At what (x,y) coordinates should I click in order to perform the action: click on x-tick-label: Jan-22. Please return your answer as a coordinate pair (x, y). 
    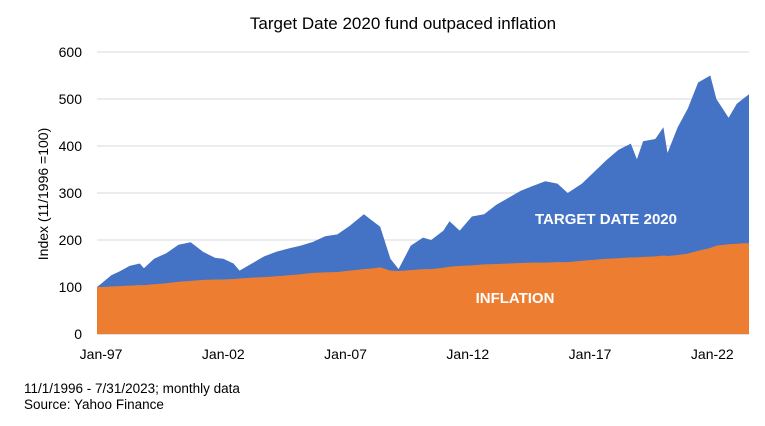
    Looking at the image, I should click on (712, 354).